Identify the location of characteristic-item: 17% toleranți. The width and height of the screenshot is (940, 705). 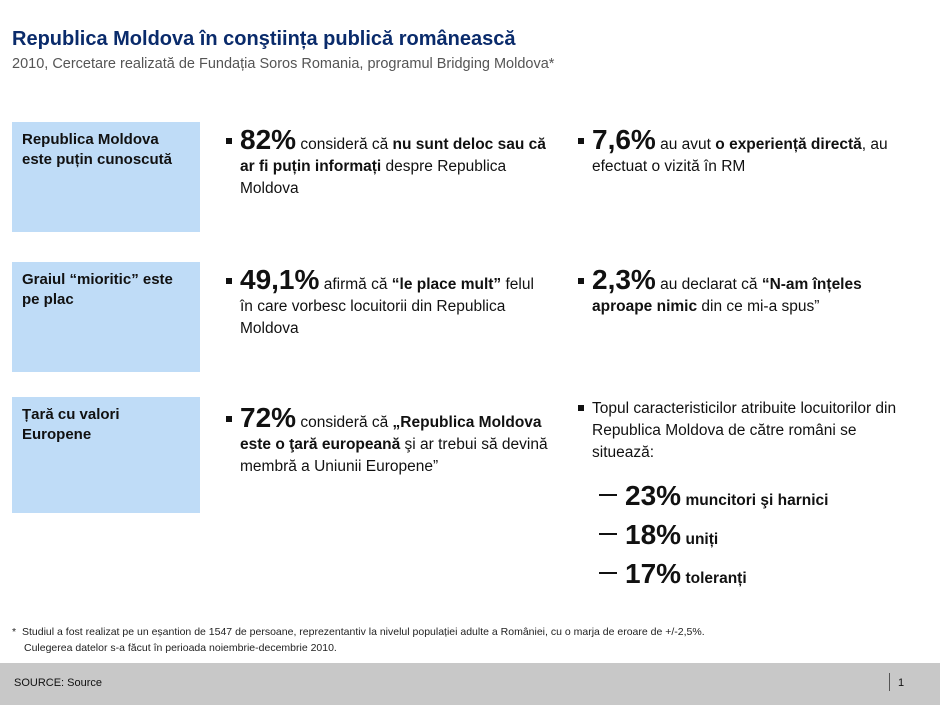
(673, 574).